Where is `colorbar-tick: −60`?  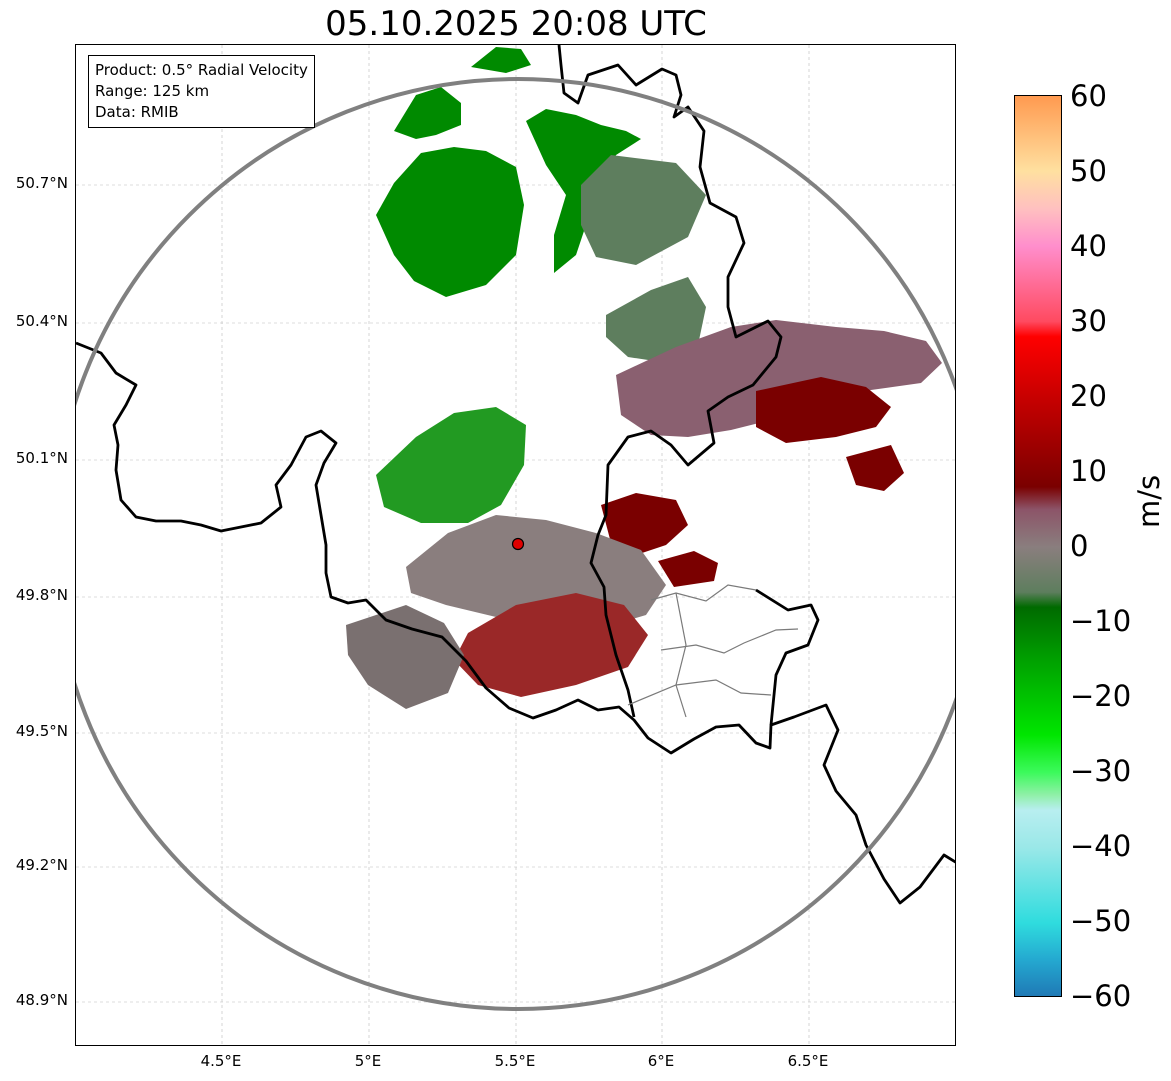 colorbar-tick: −60 is located at coordinates (1101, 996).